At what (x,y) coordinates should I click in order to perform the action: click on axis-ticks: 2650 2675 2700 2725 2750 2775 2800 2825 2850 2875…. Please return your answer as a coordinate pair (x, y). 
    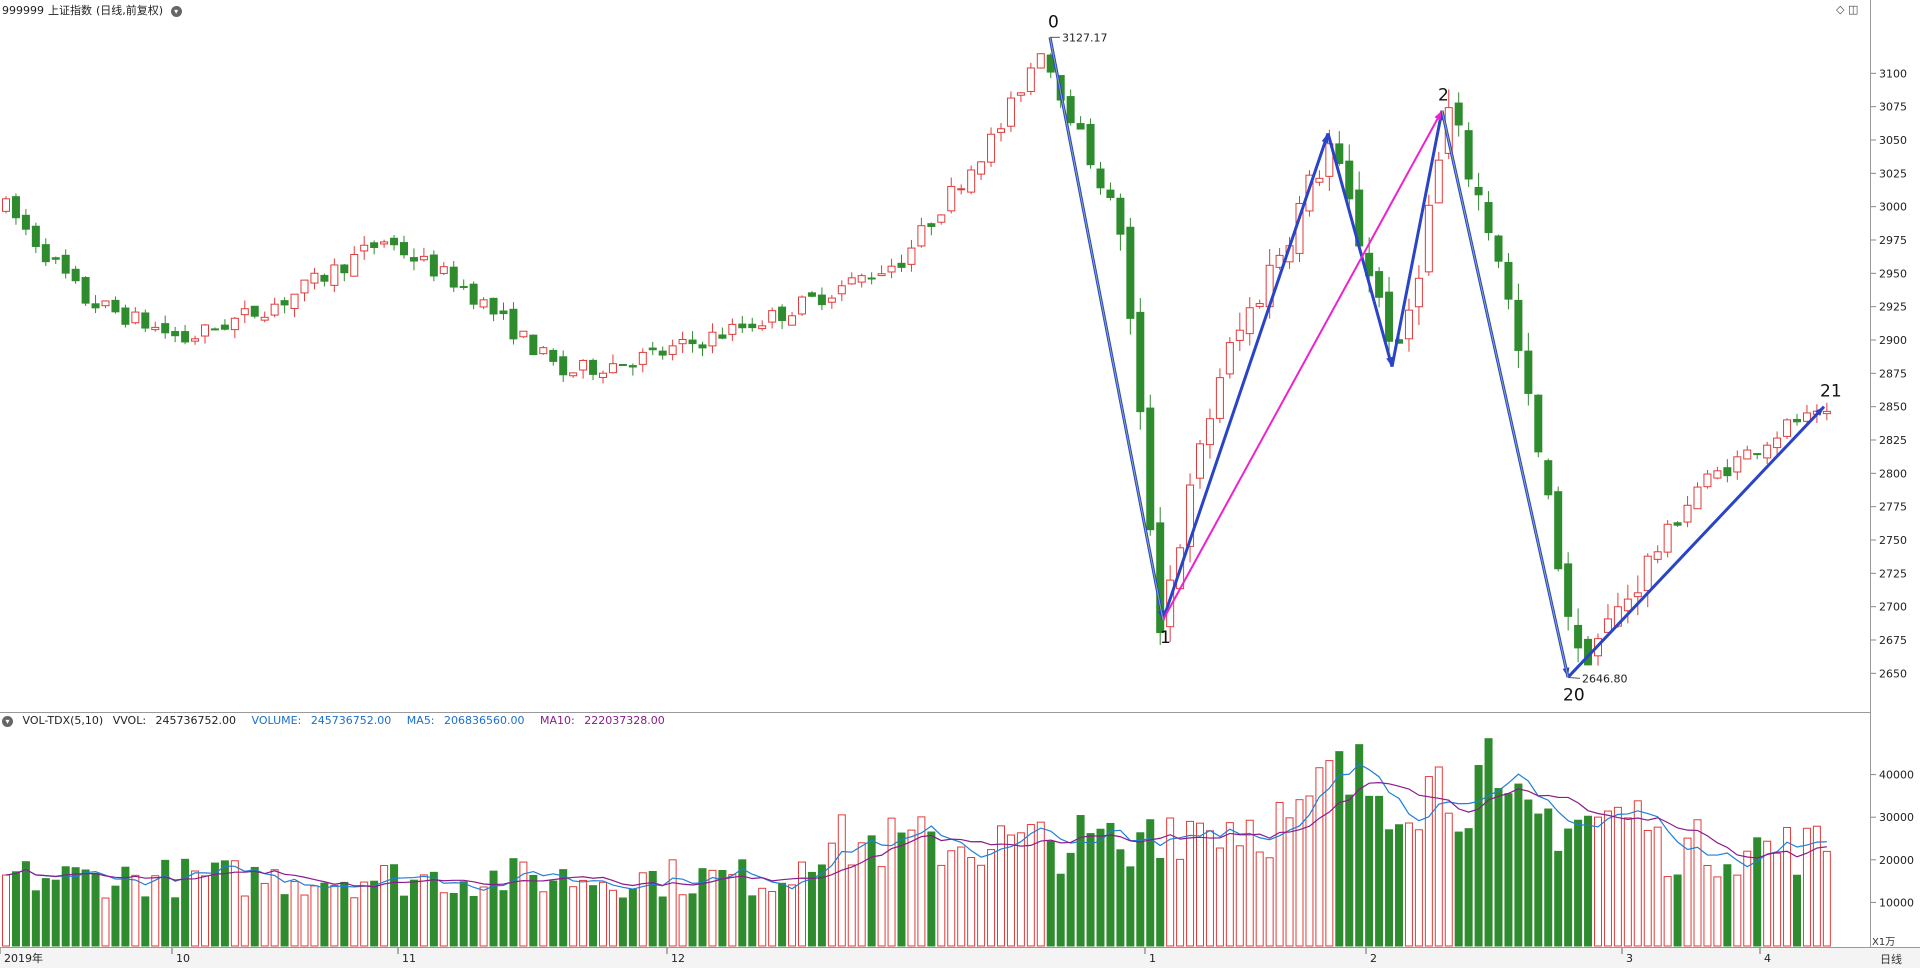
    Looking at the image, I should click on (1892, 488).